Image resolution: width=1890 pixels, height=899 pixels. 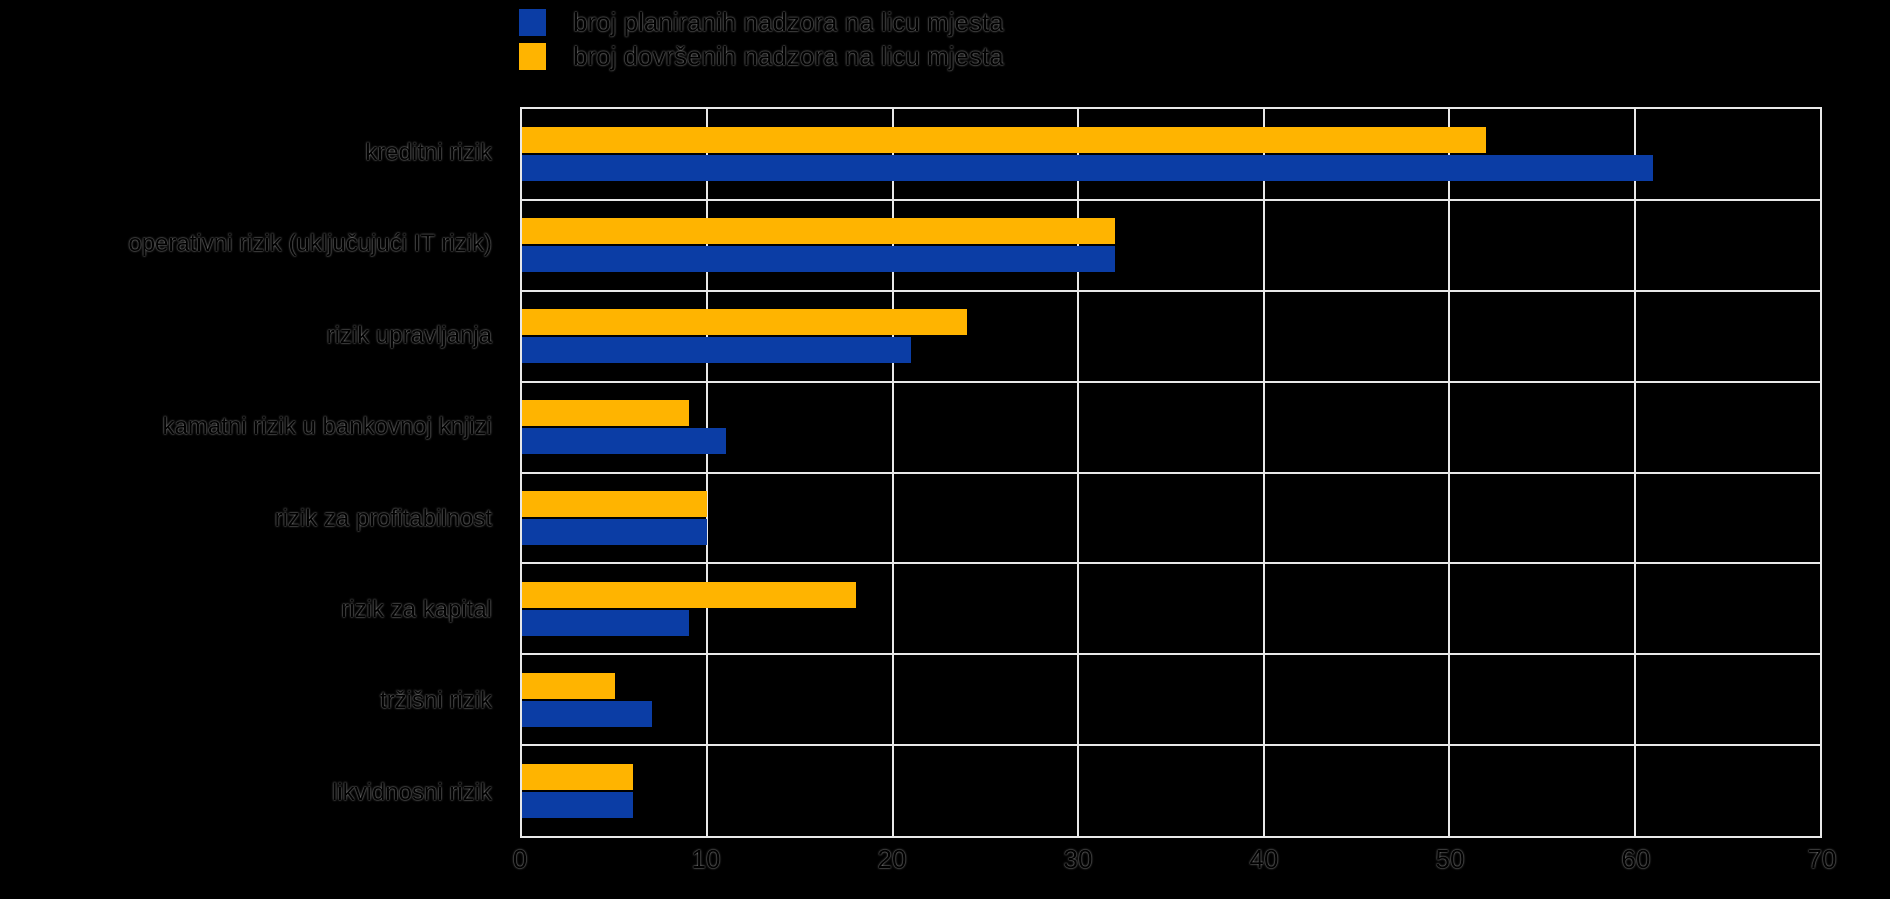 I want to click on legend-label-planned: broj planiranih nadzora na licu mjesta, so click(x=788, y=22).